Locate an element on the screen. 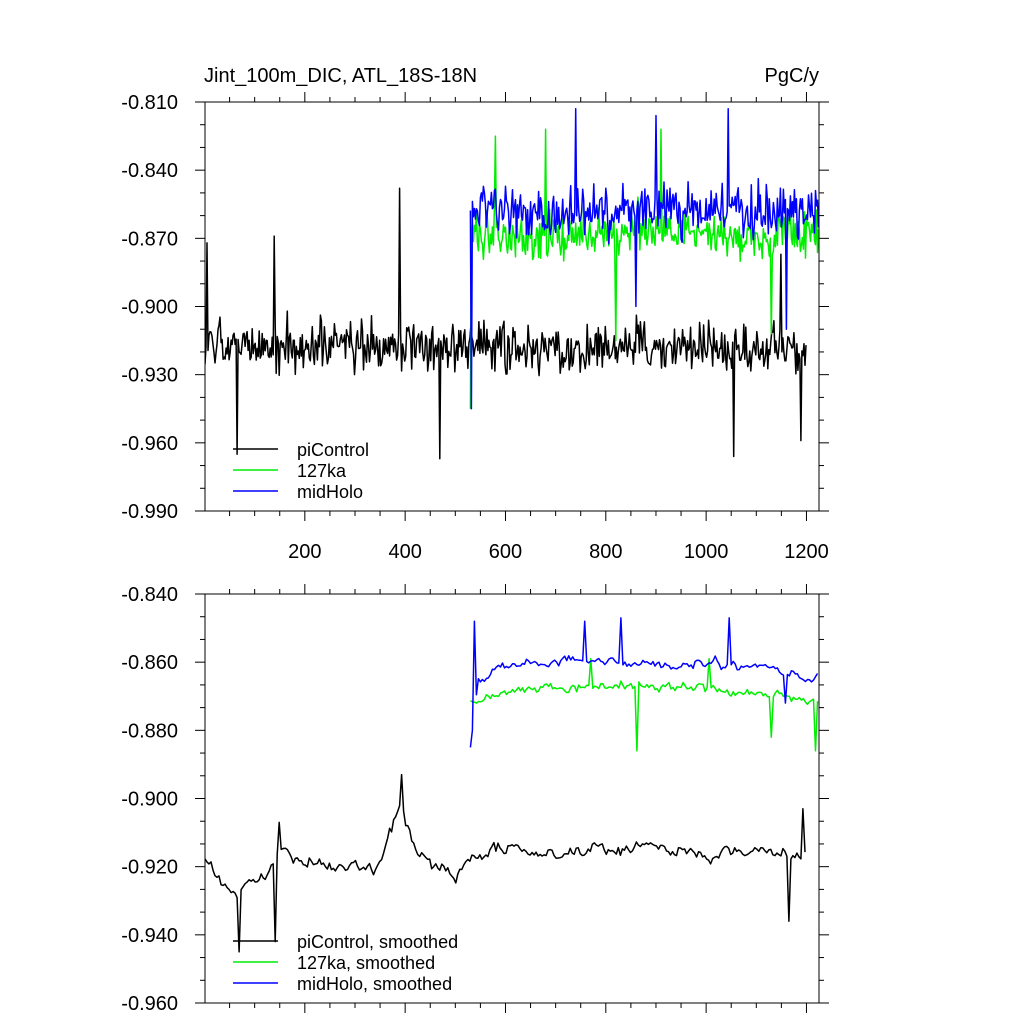 Image resolution: width=1024 pixels, height=1024 pixels. series-line-midholo-smoothed is located at coordinates (644, 682).